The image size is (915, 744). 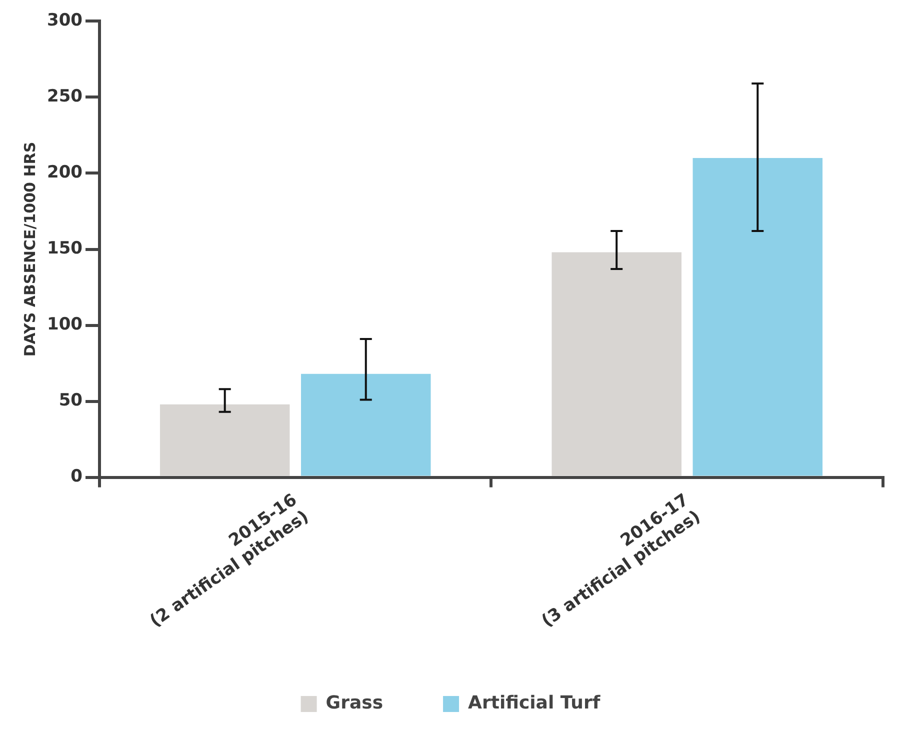 What do you see at coordinates (534, 703) in the screenshot?
I see `legend-label: Artificial Turf` at bounding box center [534, 703].